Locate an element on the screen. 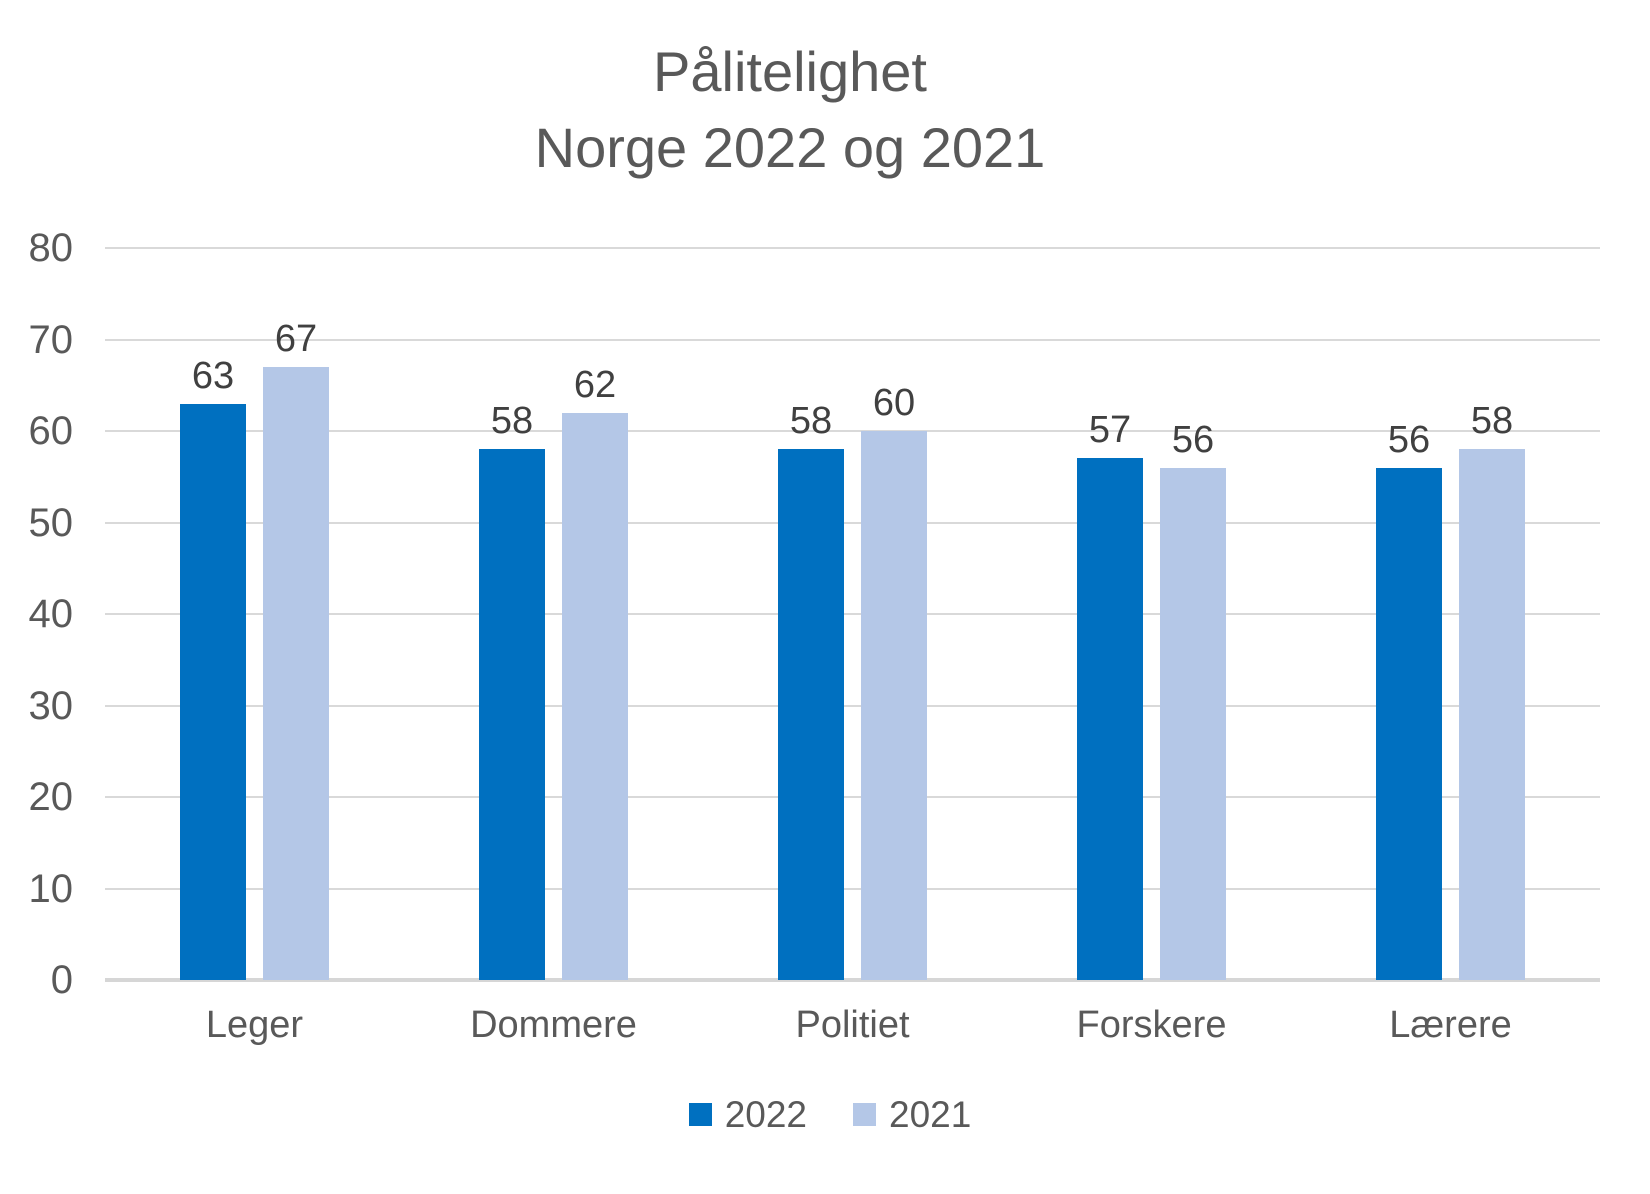  legend-item-2021: 2021 is located at coordinates (912, 1114).